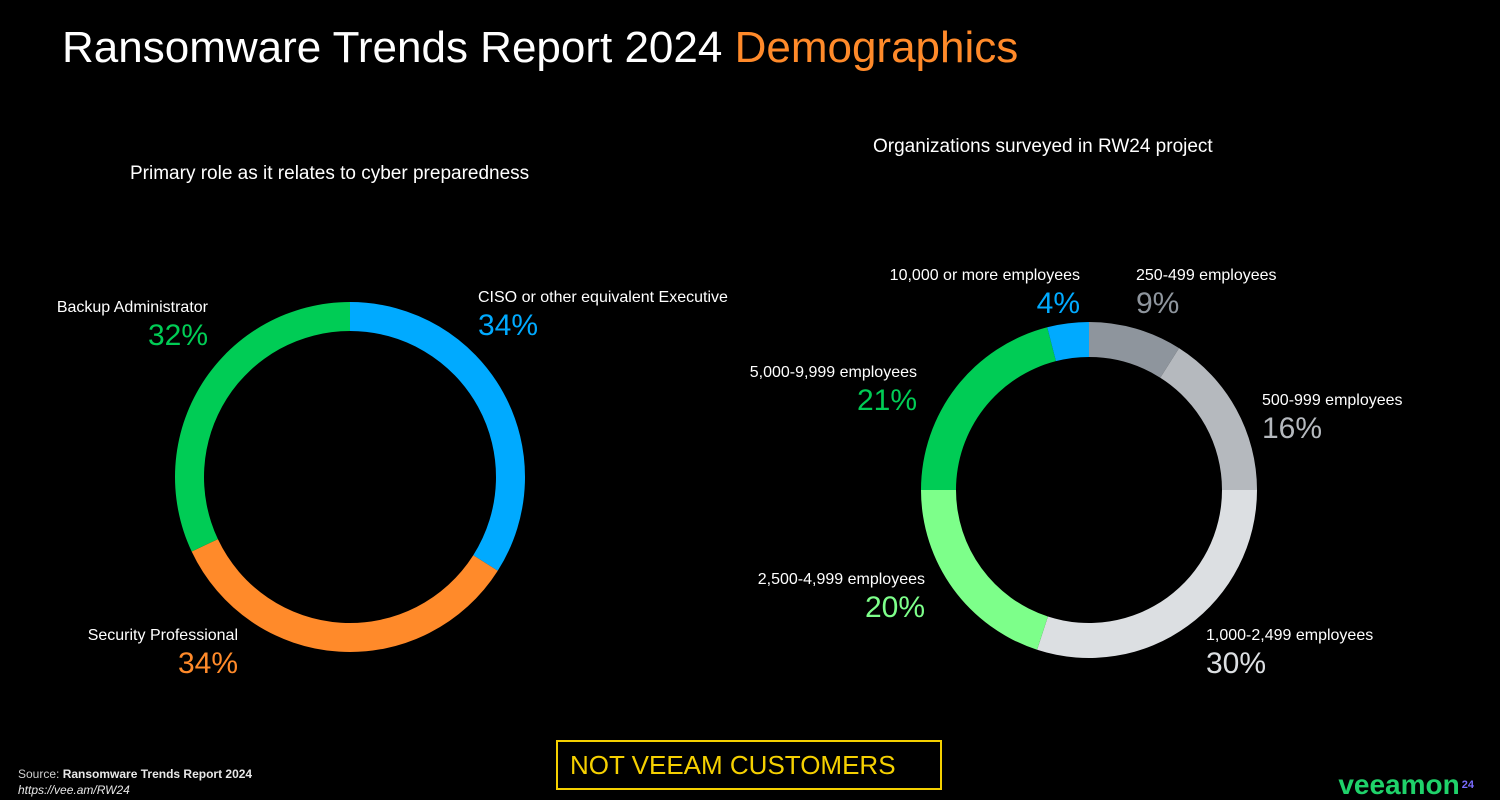 Image resolution: width=1500 pixels, height=800 pixels. What do you see at coordinates (1399, 784) in the screenshot?
I see `brand-text: veeamon` at bounding box center [1399, 784].